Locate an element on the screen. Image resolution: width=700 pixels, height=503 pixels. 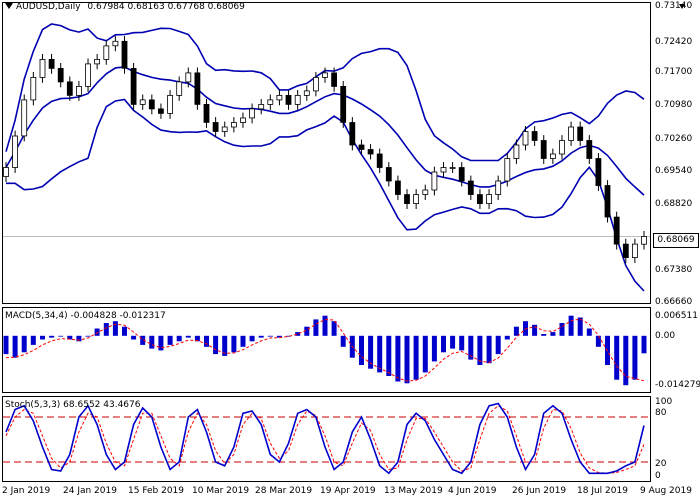
date-tick: 9 Aug 2019 is located at coordinates (666, 491).